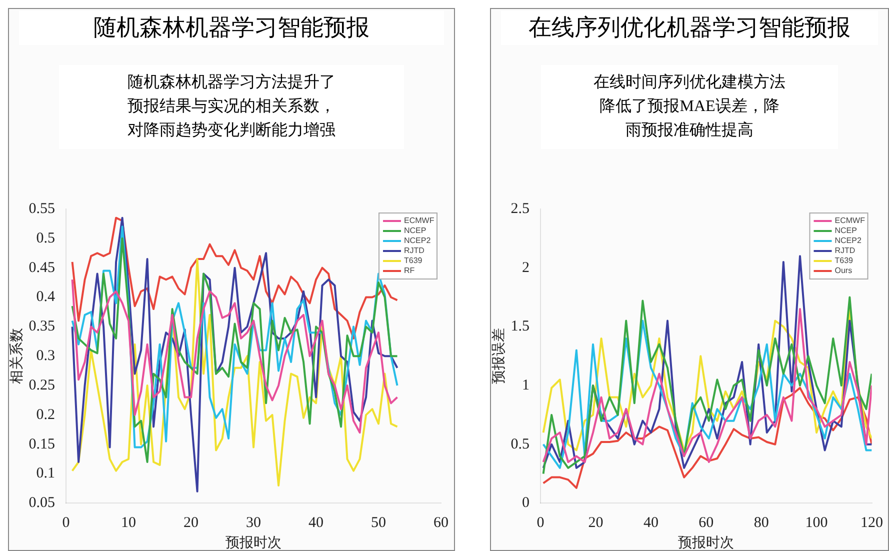 The height and width of the screenshot is (551, 889). I want to click on y-tick-label: 2.5, so click(520, 208).